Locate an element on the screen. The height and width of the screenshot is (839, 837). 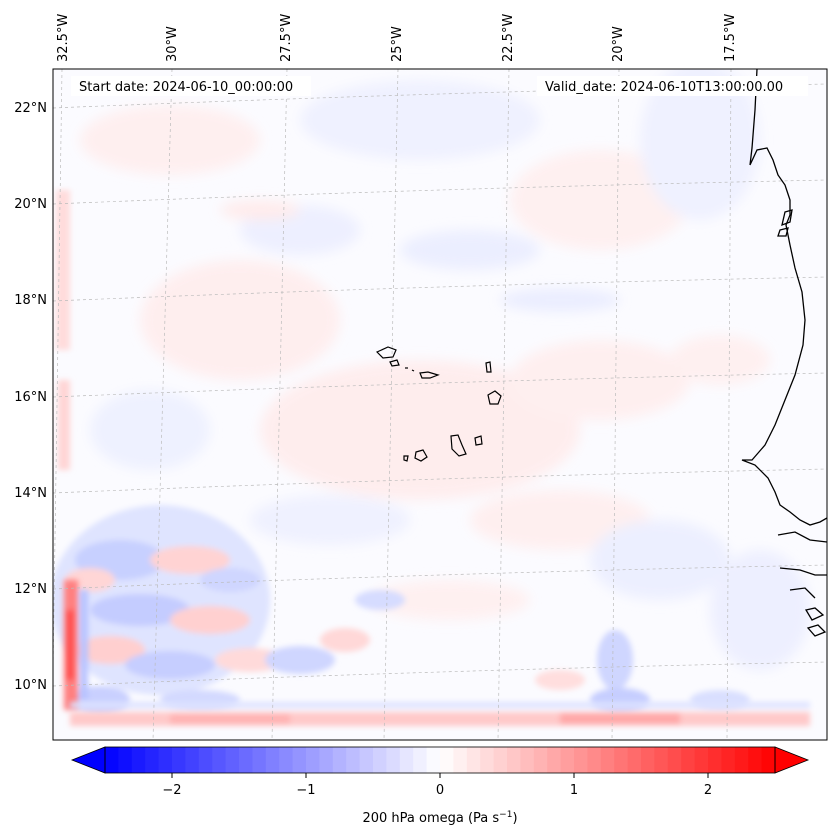
island-fogo is located at coordinates (421, 455).